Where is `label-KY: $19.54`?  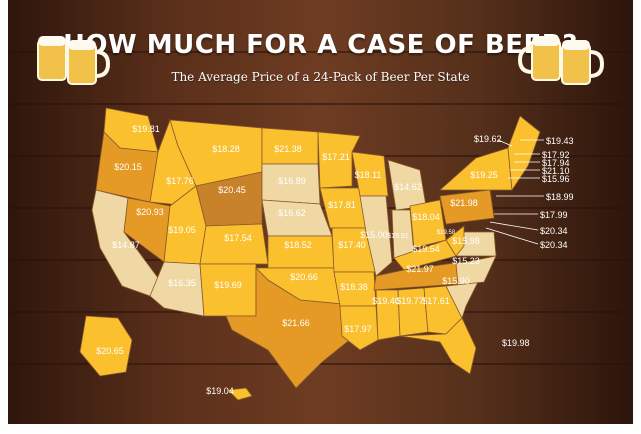
label-KY: $19.54 is located at coordinates (426, 249).